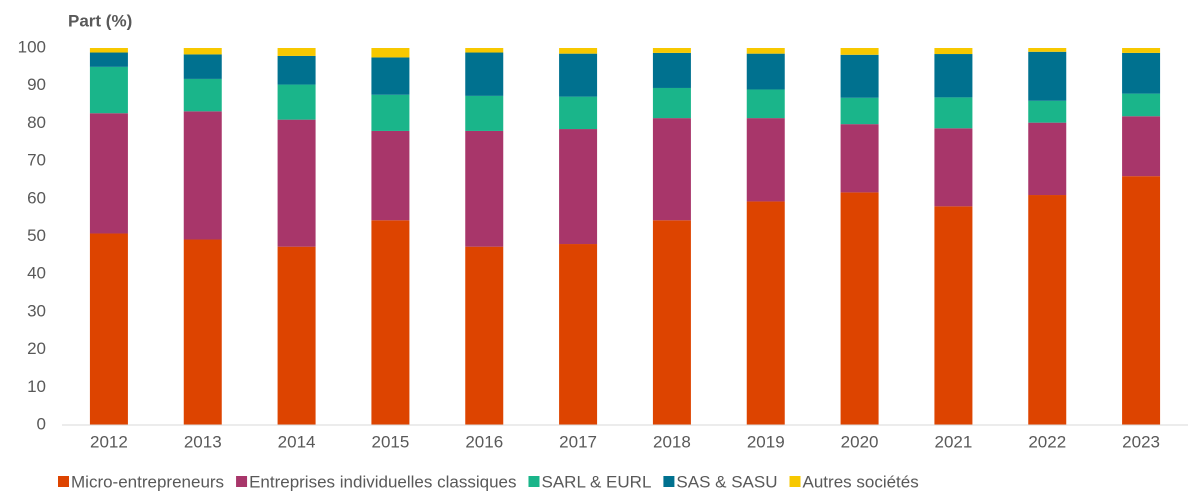 This screenshot has height=493, width=1188. What do you see at coordinates (203, 441) in the screenshot?
I see `x-tick-label: 2013` at bounding box center [203, 441].